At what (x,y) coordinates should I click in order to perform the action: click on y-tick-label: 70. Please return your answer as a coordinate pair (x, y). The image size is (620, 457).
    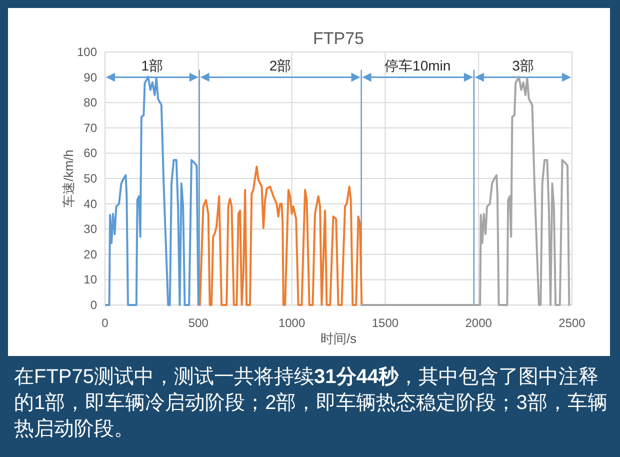
    Looking at the image, I should click on (91, 127).